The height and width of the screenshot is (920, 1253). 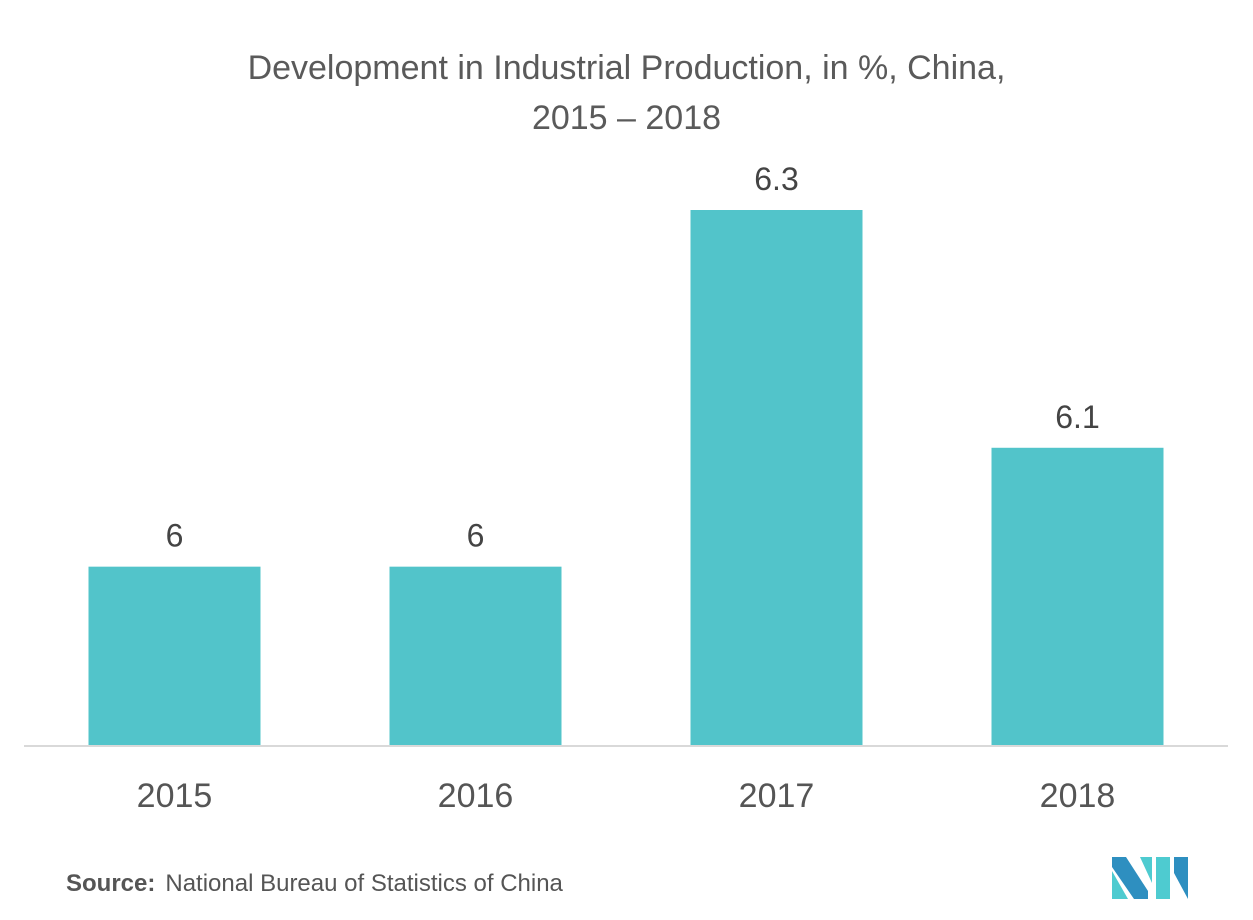 What do you see at coordinates (1078, 796) in the screenshot?
I see `x-tick-label-2018: 2018` at bounding box center [1078, 796].